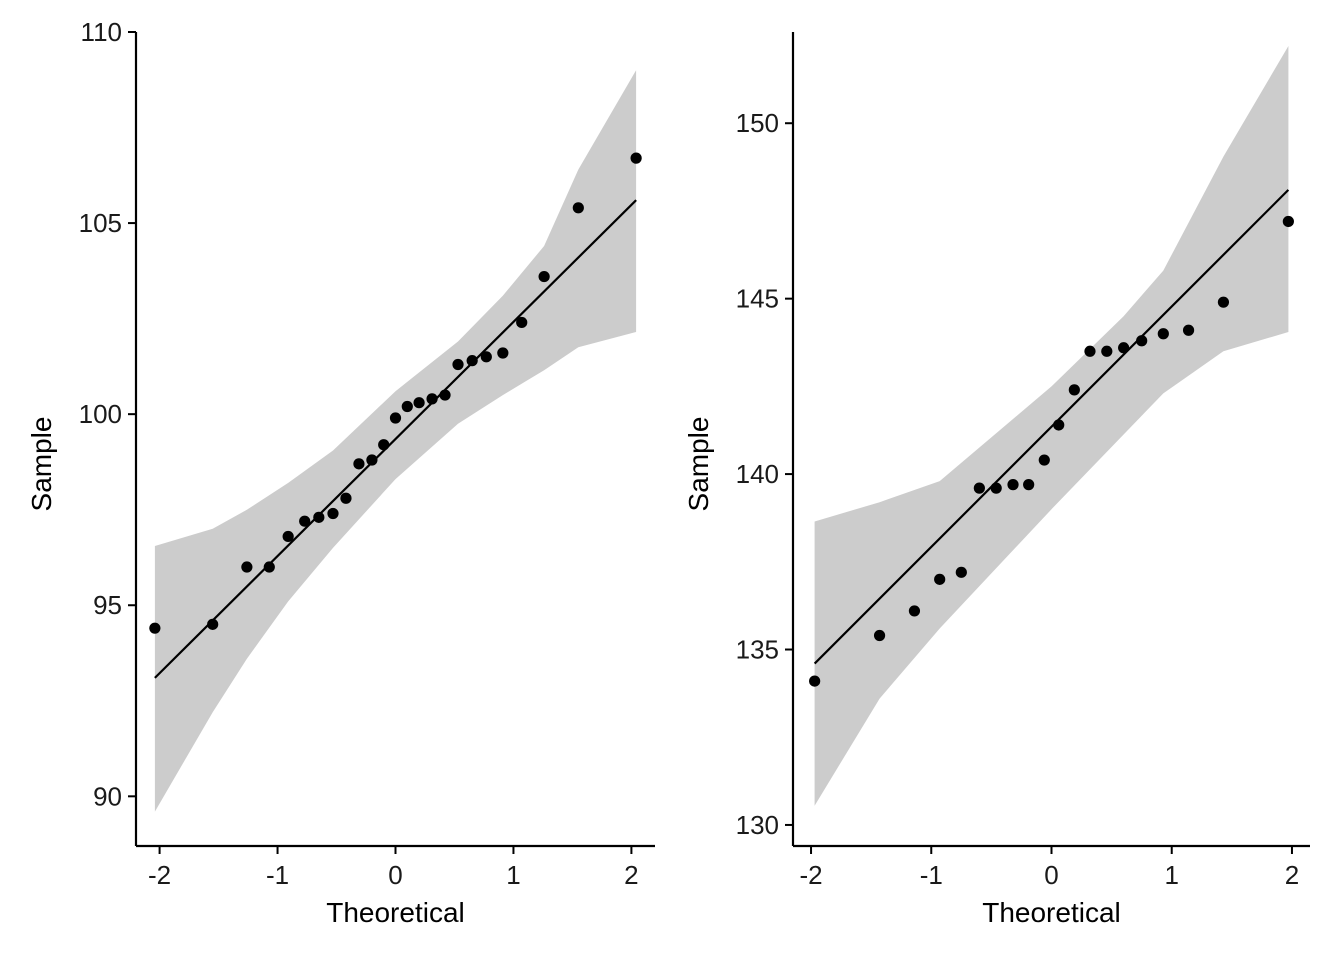 This screenshot has width=1344, height=960. Describe the element at coordinates (107, 605) in the screenshot. I see `y-tick-label: 95` at that location.